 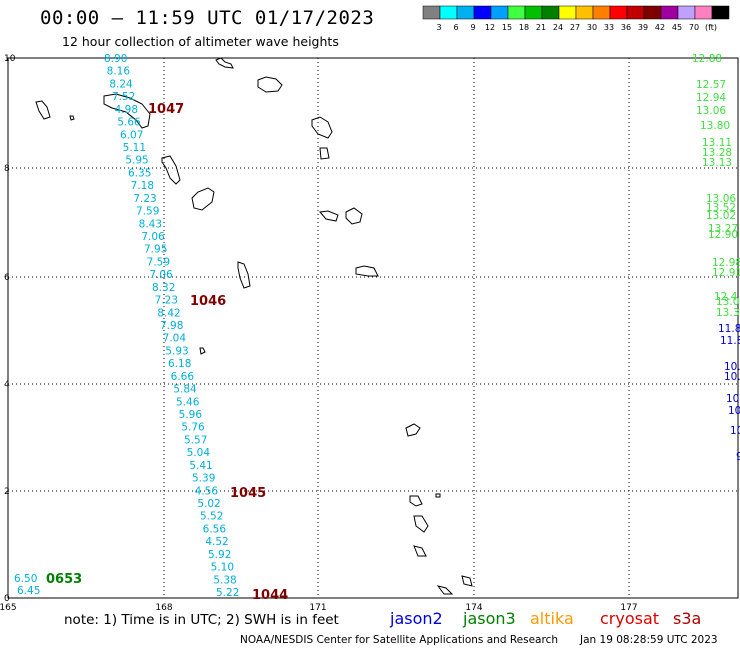 What do you see at coordinates (732, 367) in the screenshot?
I see `wave-height-label: 10.` at bounding box center [732, 367].